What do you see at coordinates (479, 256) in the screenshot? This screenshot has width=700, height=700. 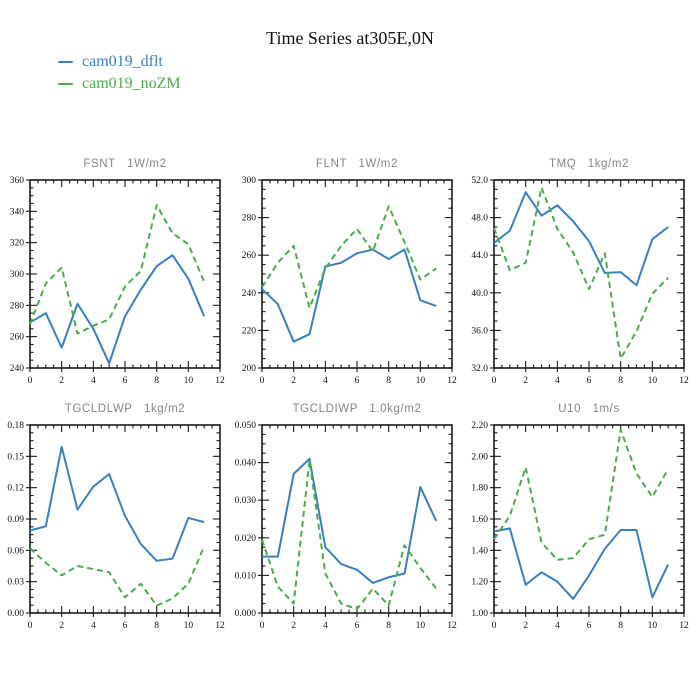 I see `y-axis-tick-label: 44.0` at bounding box center [479, 256].